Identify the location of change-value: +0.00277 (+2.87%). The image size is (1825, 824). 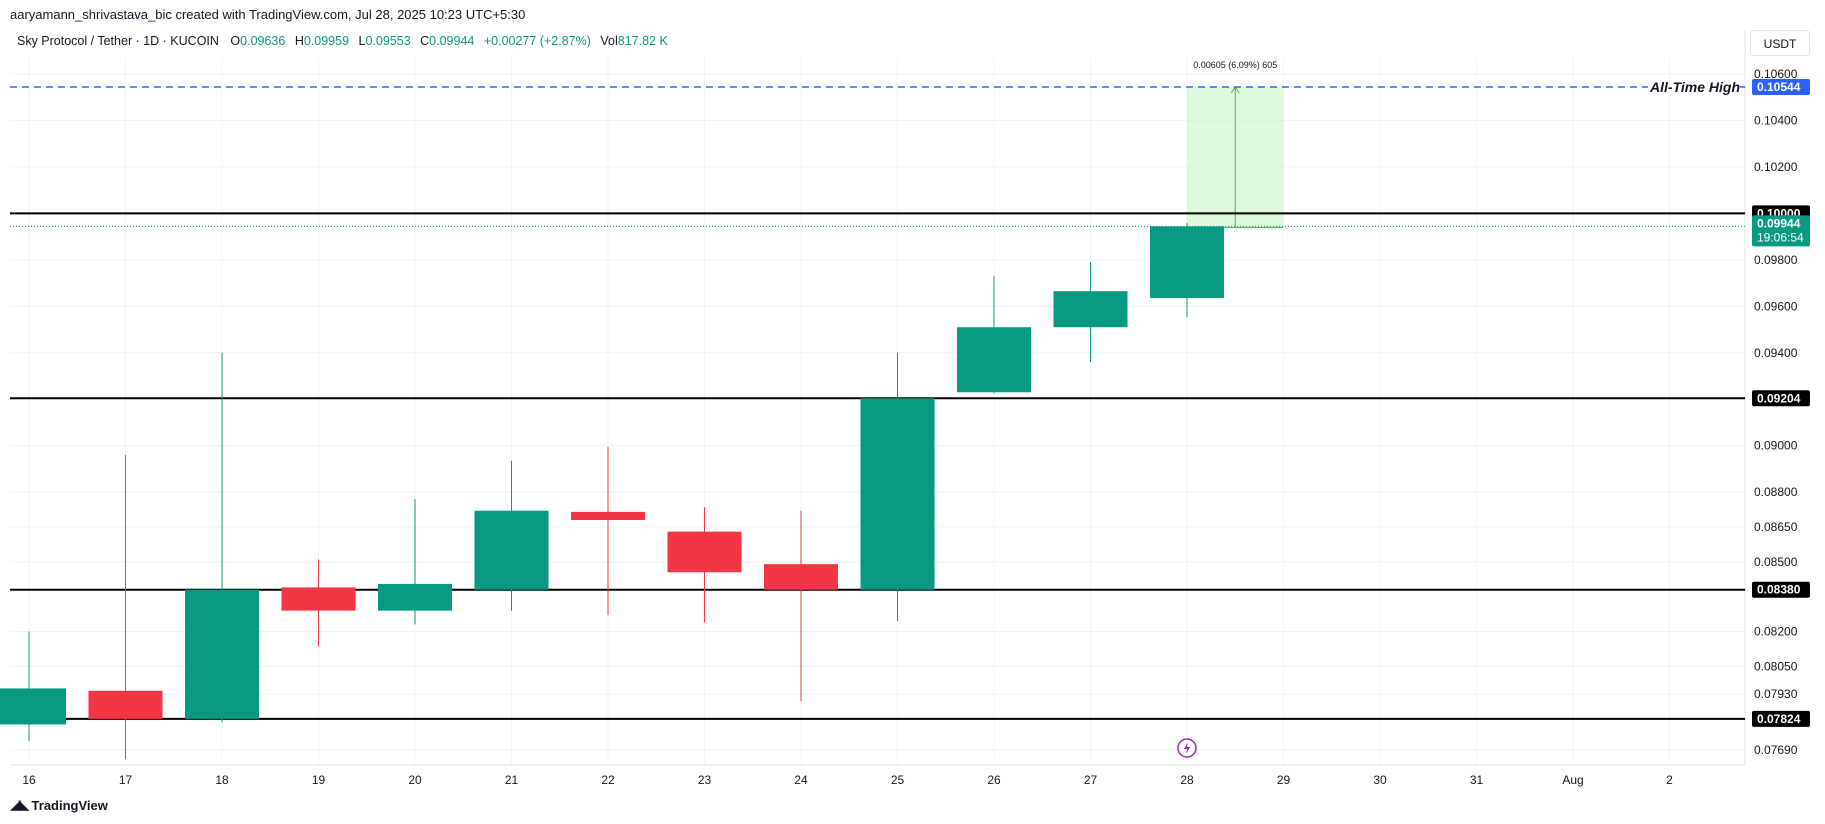
(537, 41).